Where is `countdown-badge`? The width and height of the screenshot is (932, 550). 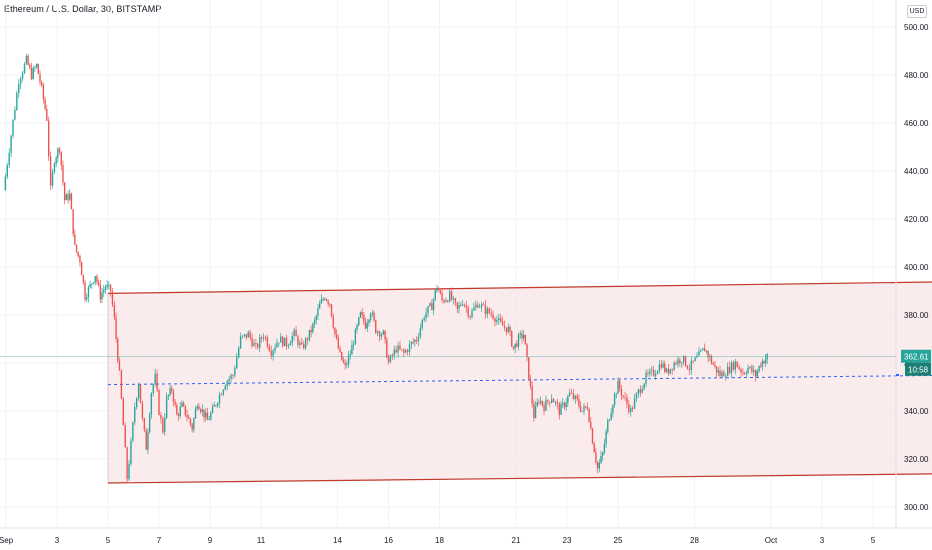
countdown-badge is located at coordinates (918, 369).